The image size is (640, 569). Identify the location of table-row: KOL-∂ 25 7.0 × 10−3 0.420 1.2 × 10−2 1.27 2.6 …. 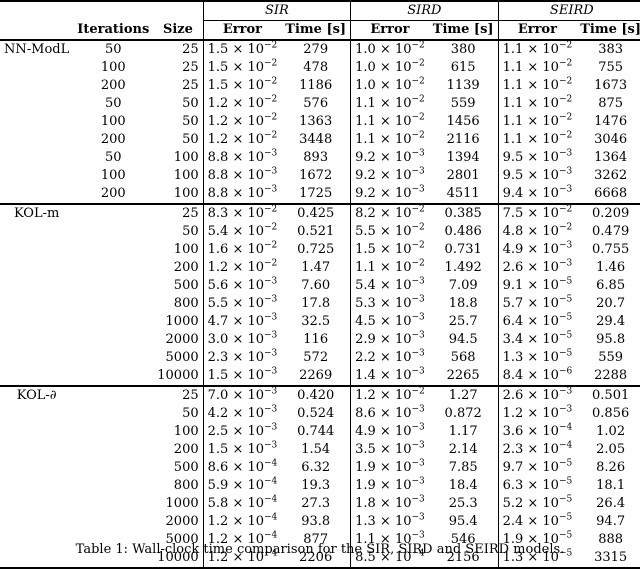
(320, 395).